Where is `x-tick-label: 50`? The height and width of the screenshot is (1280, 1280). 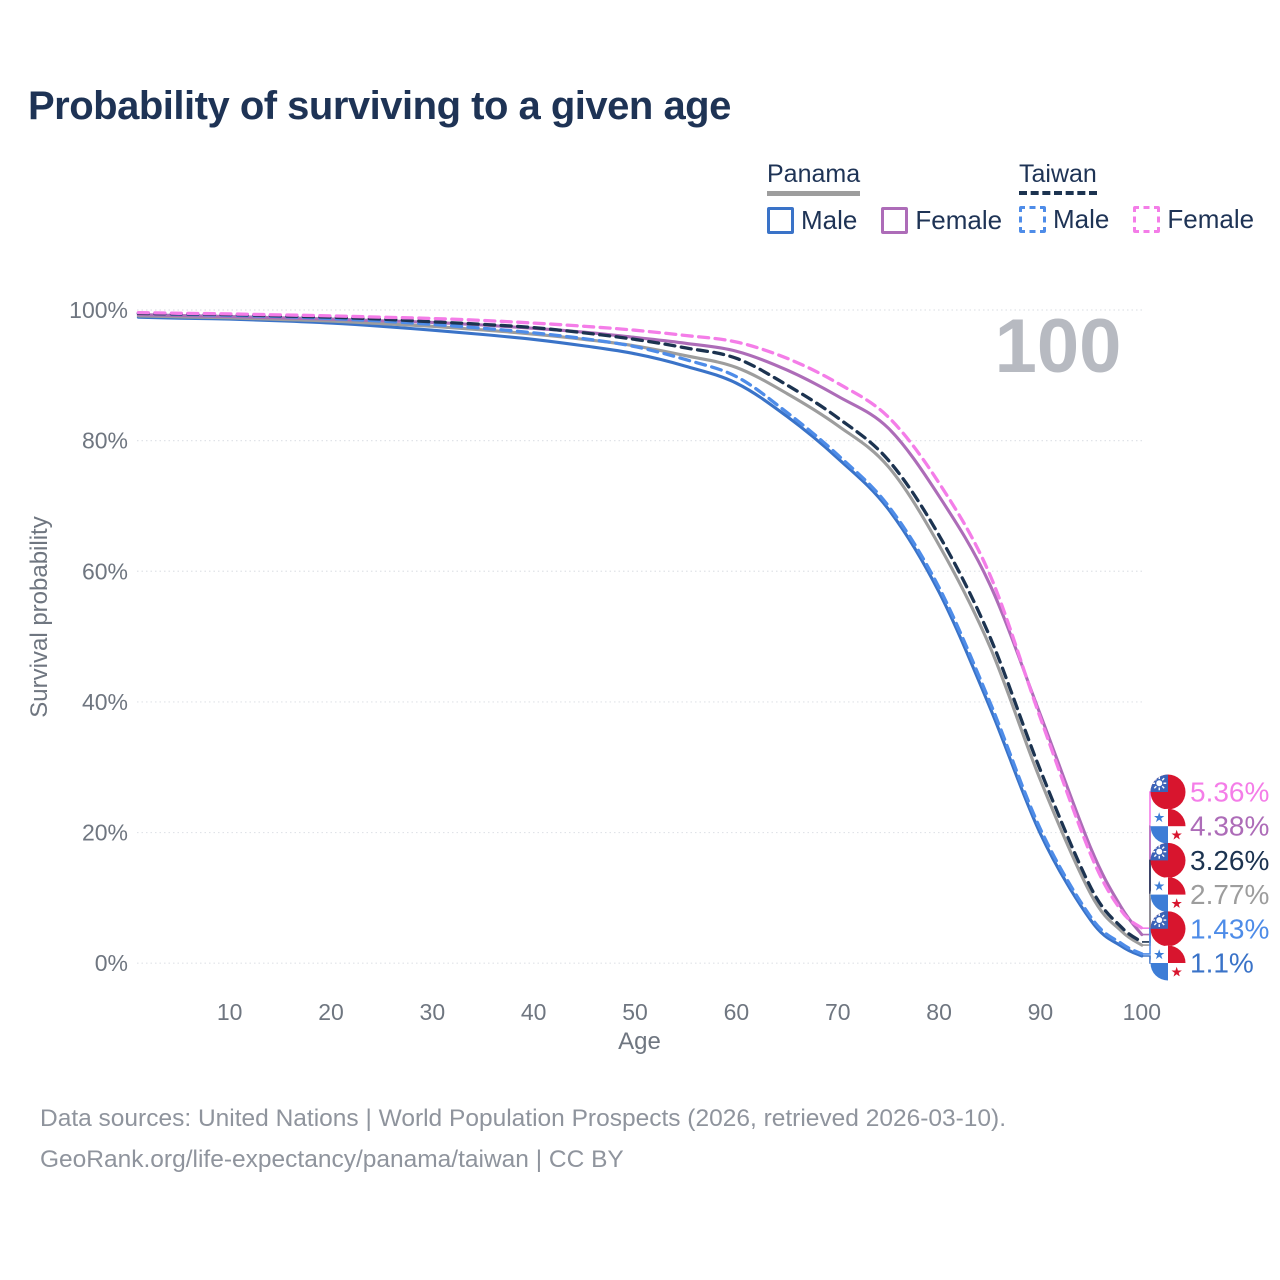 x-tick-label: 50 is located at coordinates (635, 1012).